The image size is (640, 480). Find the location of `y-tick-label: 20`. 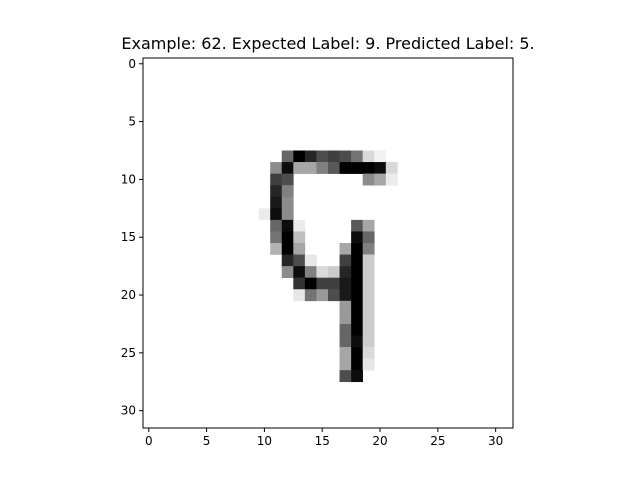

y-tick-label: 20 is located at coordinates (128, 295).